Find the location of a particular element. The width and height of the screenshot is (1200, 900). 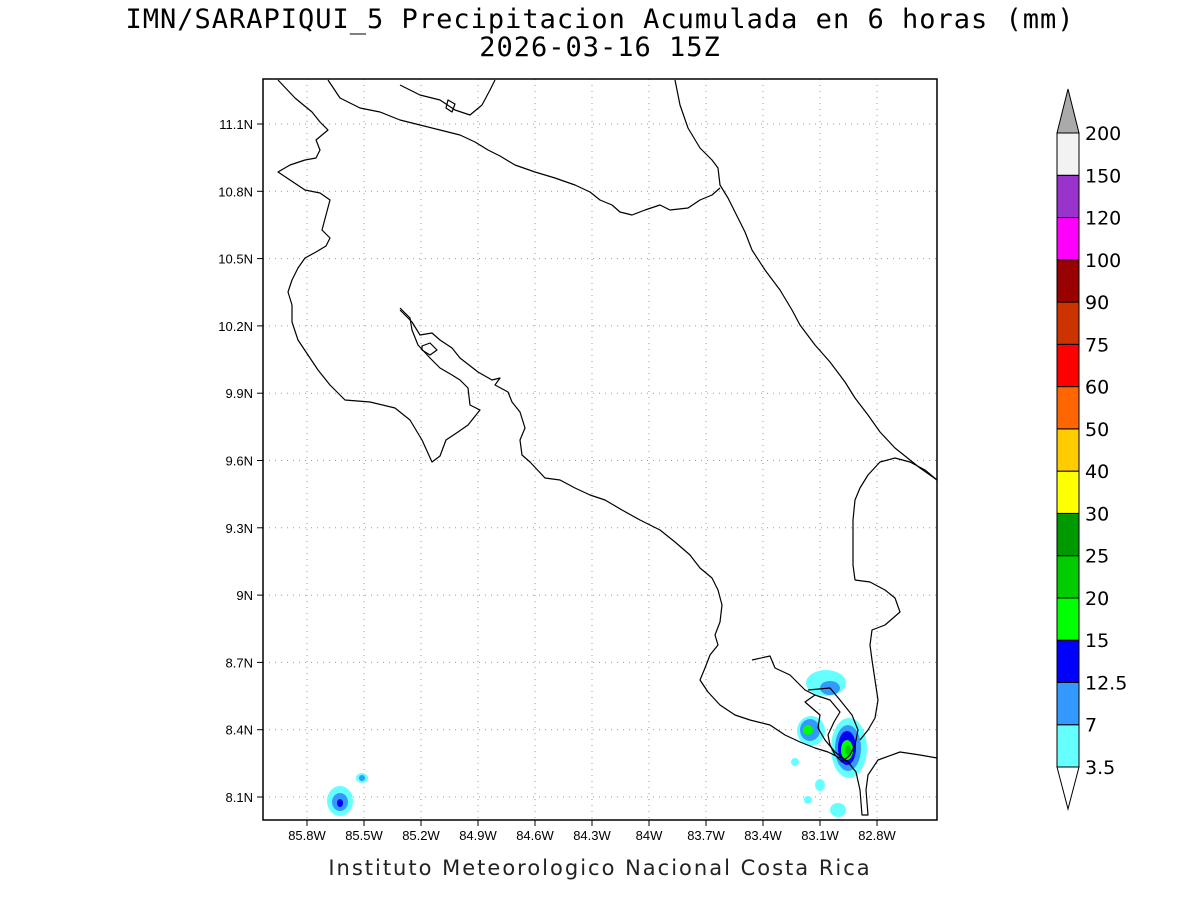

golfo-dulce is located at coordinates (833, 725).